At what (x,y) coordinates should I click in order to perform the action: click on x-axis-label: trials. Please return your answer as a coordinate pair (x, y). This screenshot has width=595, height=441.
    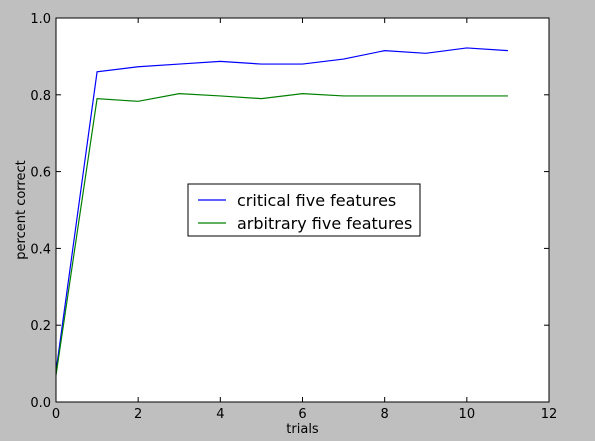
    Looking at the image, I should click on (302, 429).